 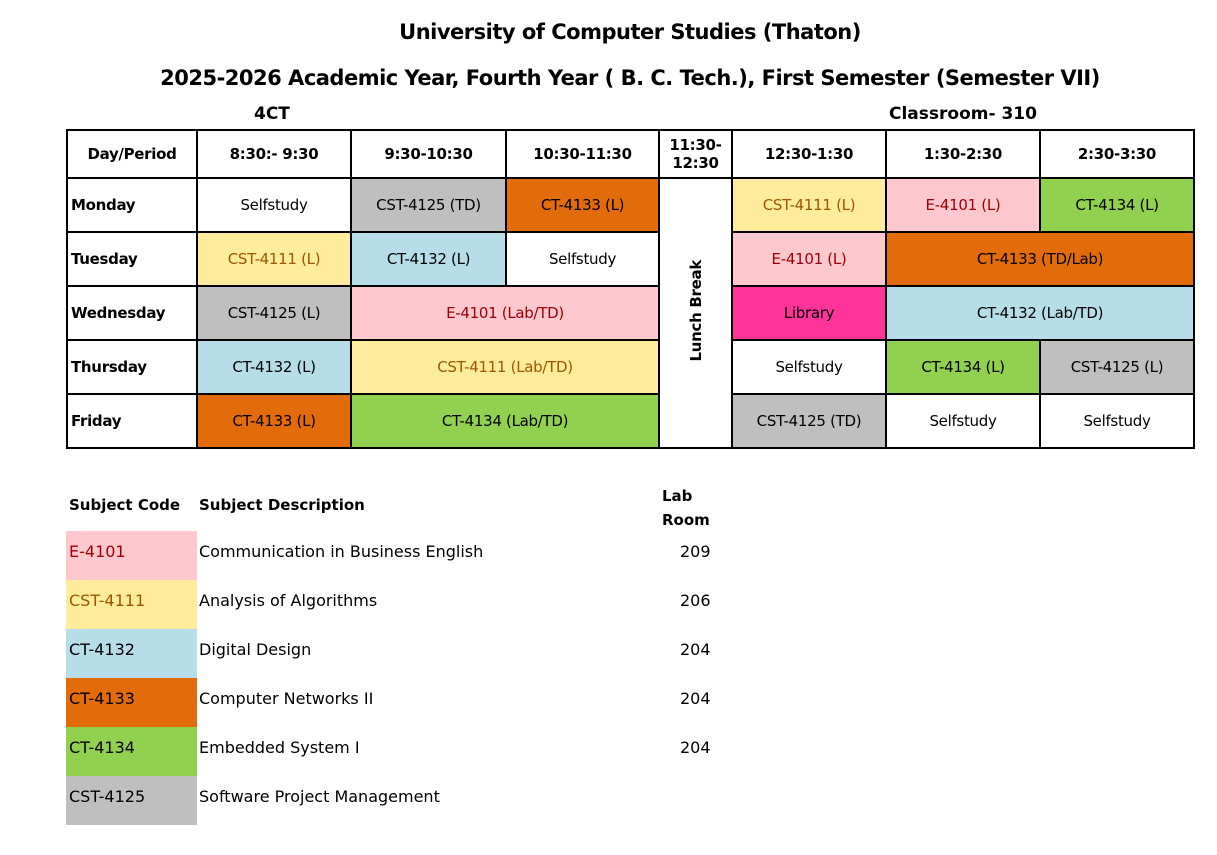 What do you see at coordinates (1117, 154) in the screenshot?
I see `header-period: 2:30-3:30` at bounding box center [1117, 154].